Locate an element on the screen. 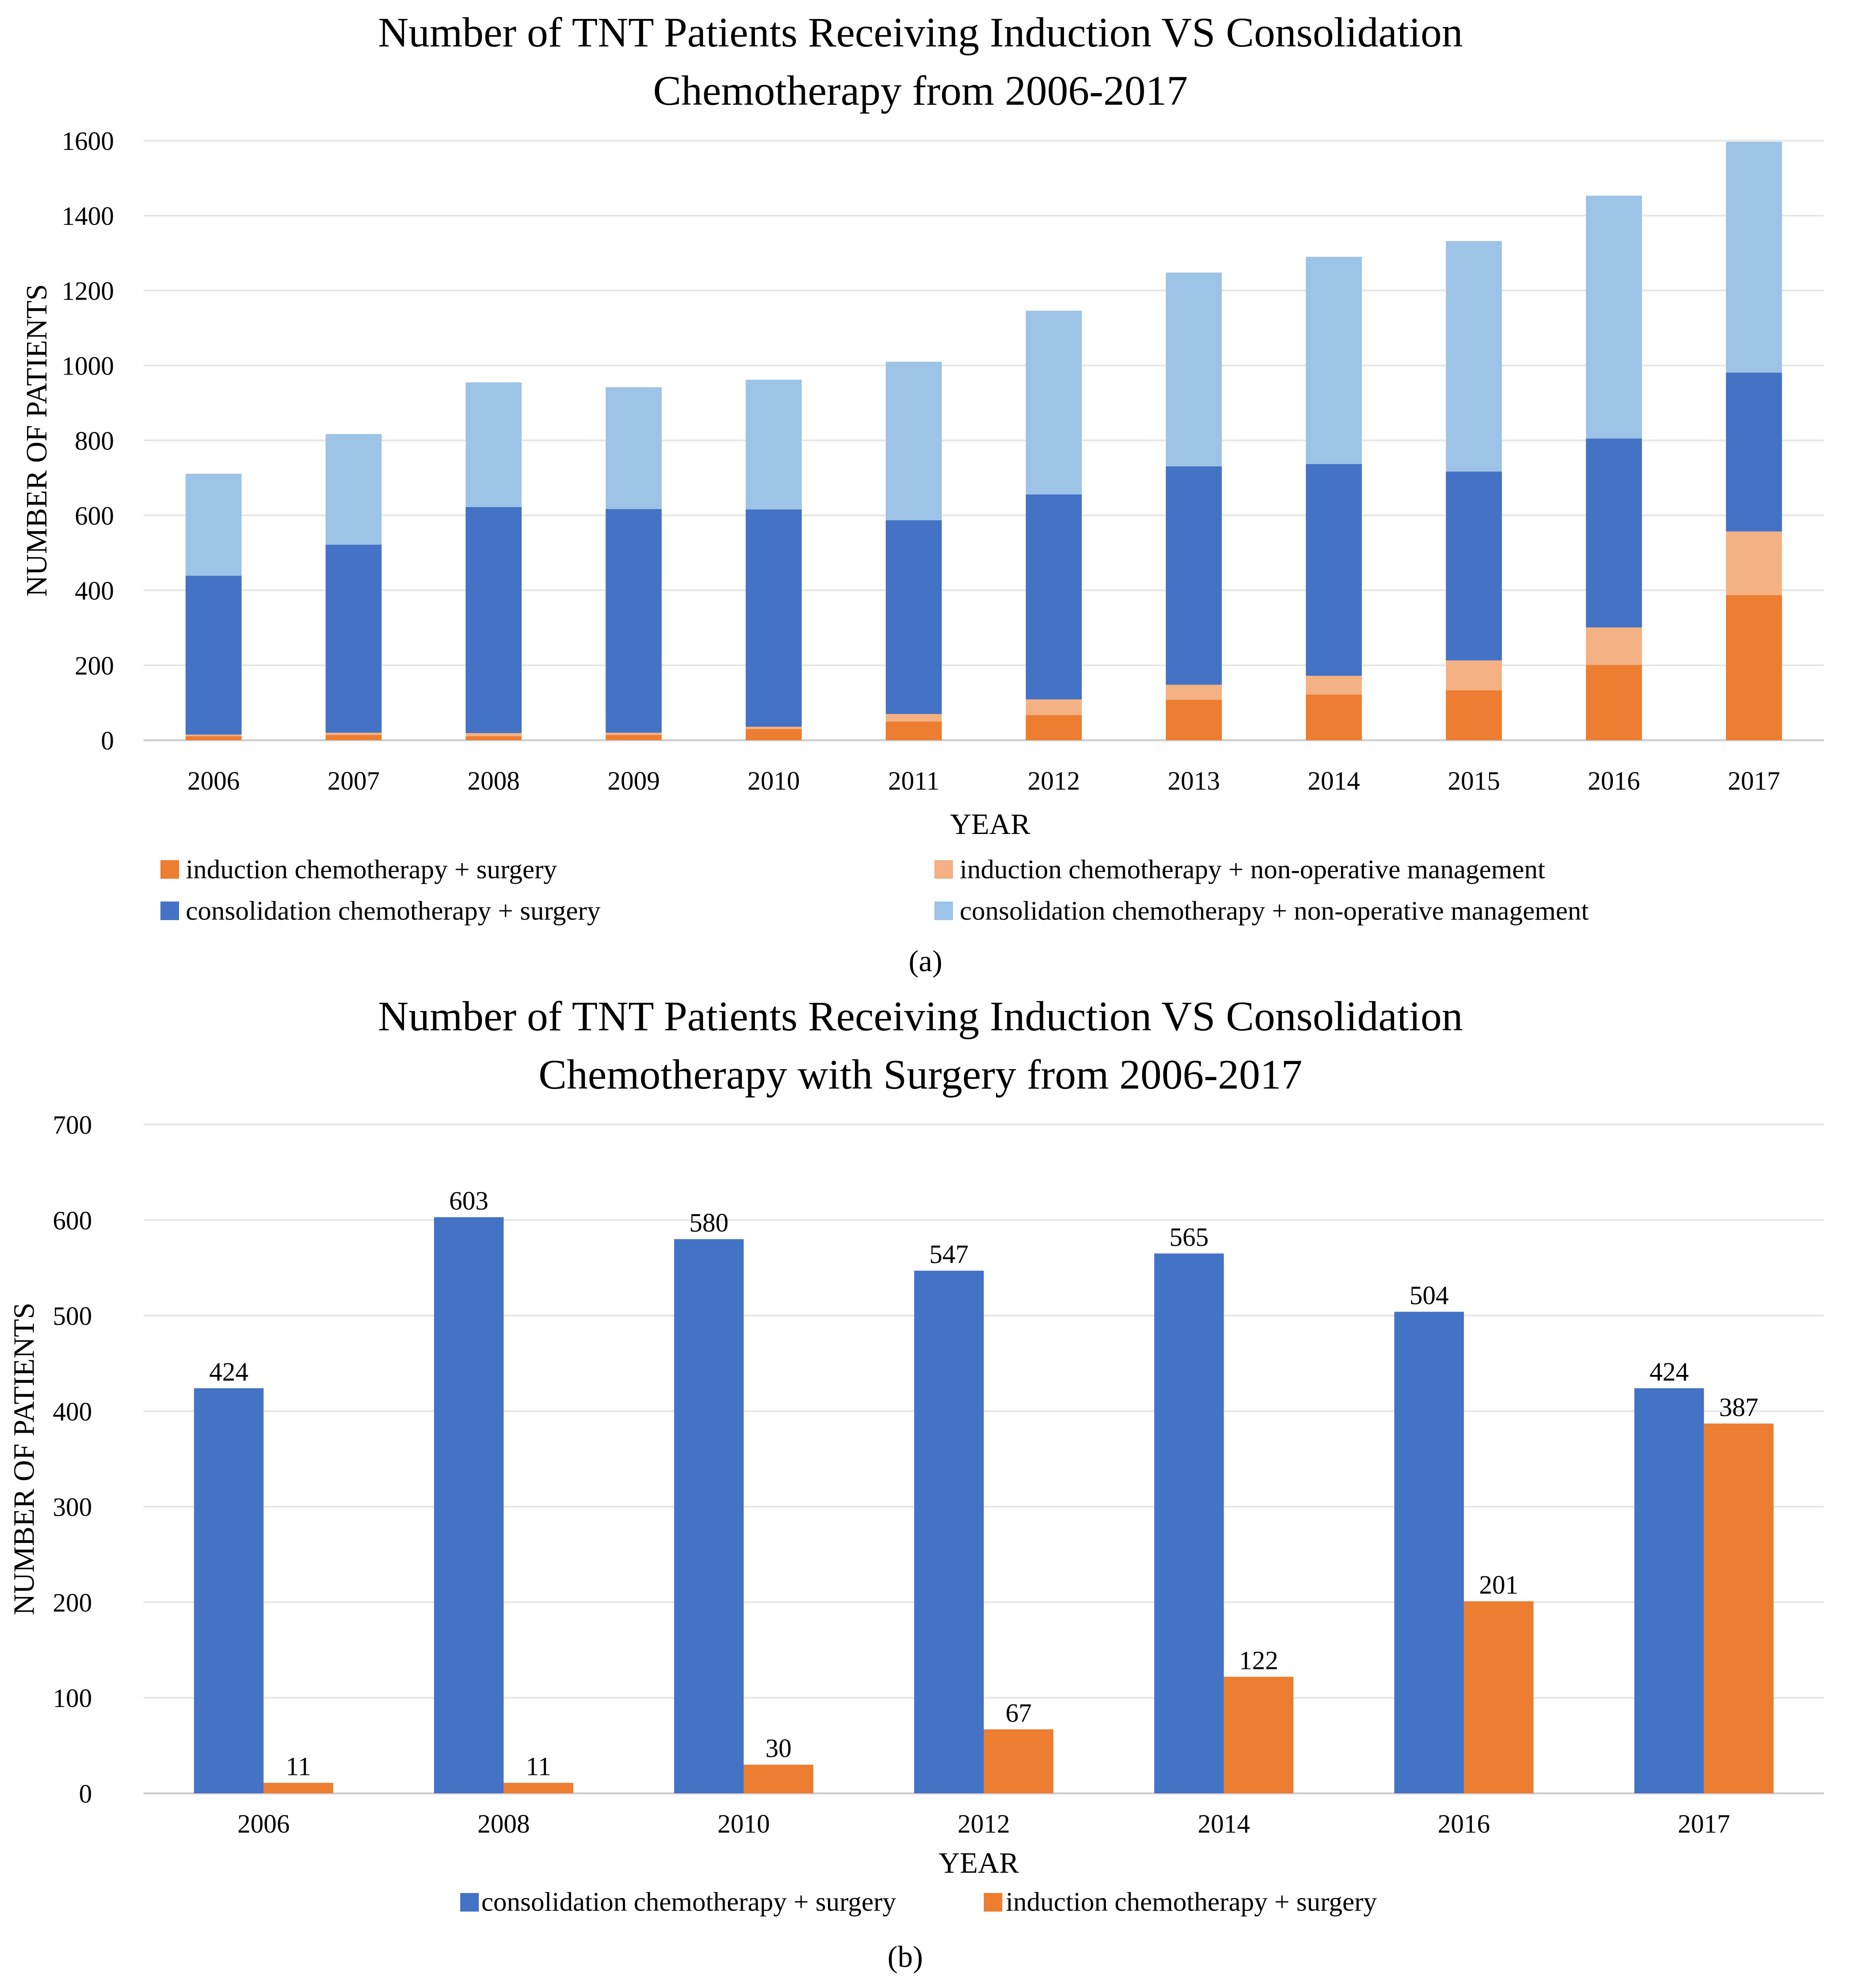 The height and width of the screenshot is (1988, 1851). chart-a-y-tick: 600 is located at coordinates (94, 516).